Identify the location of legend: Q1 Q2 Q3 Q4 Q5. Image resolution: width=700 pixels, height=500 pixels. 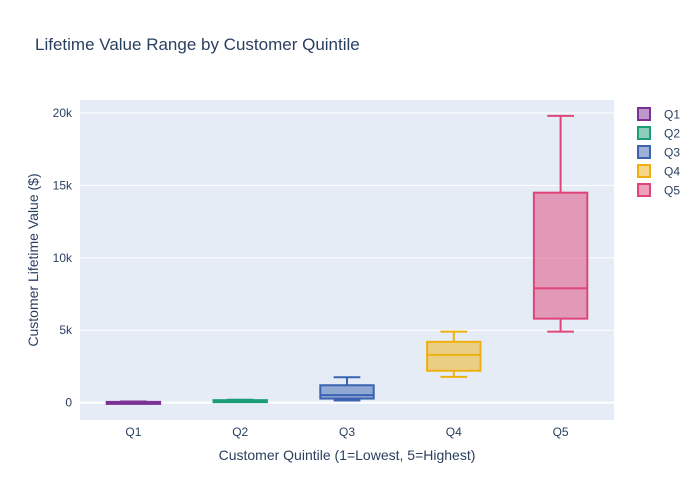
(658, 152).